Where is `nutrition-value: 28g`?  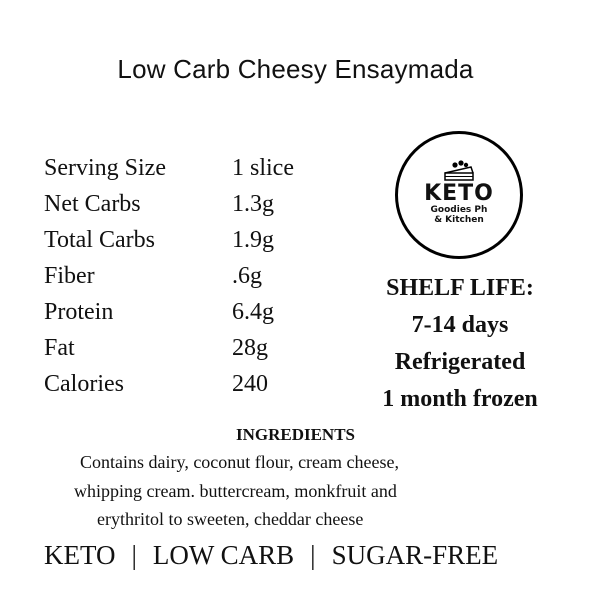
nutrition-value: 28g is located at coordinates (250, 348).